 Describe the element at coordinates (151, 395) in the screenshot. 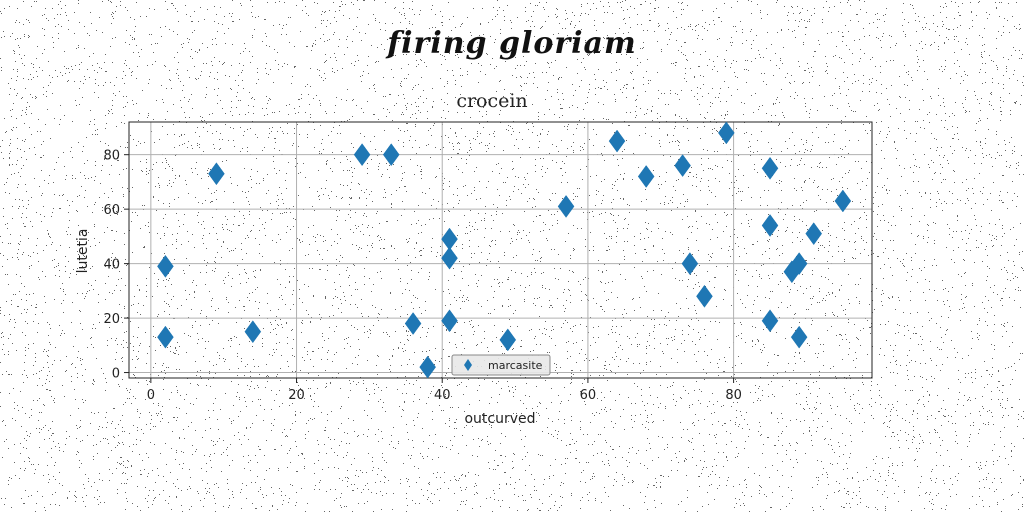

I see `x-tick-label: 0` at that location.